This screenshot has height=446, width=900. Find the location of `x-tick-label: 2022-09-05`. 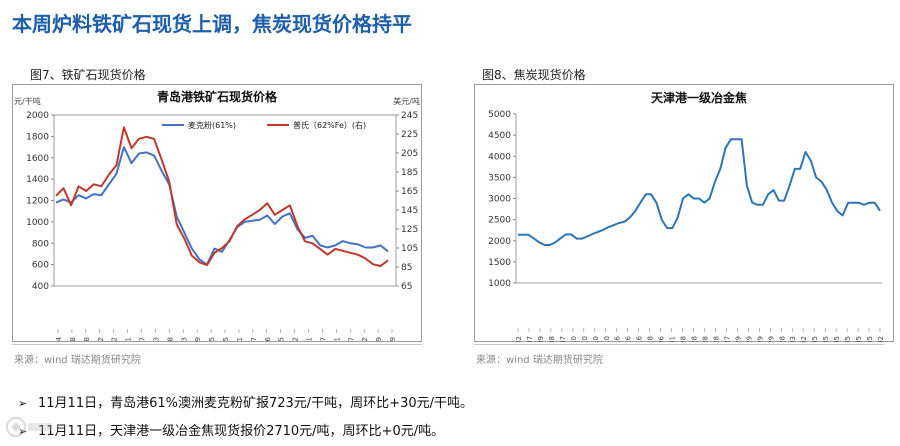

x-tick-label: 2022-09-05 is located at coordinates (859, 339).